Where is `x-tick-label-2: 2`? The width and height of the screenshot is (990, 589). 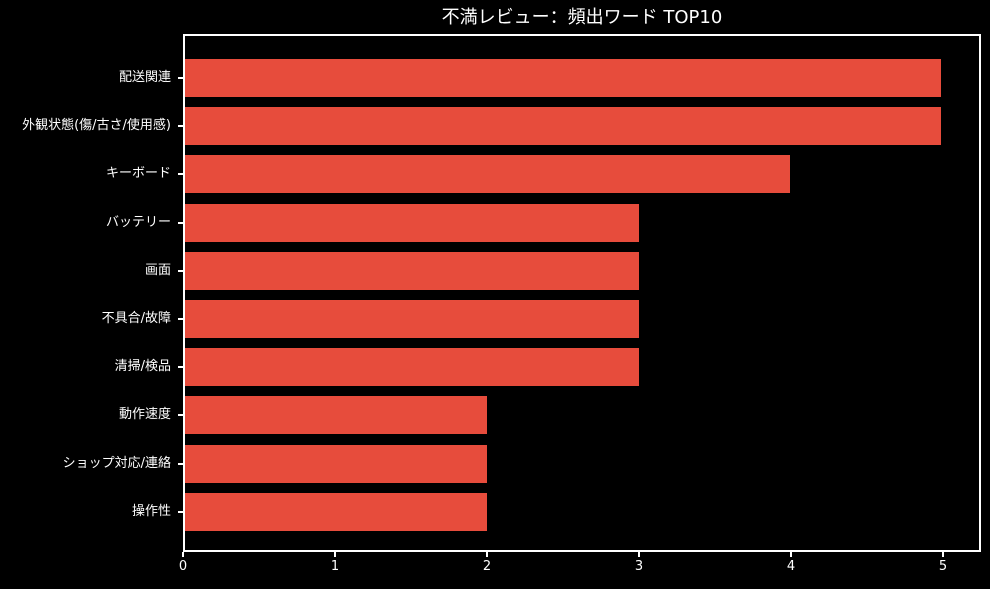
x-tick-label-2: 2 is located at coordinates (487, 566).